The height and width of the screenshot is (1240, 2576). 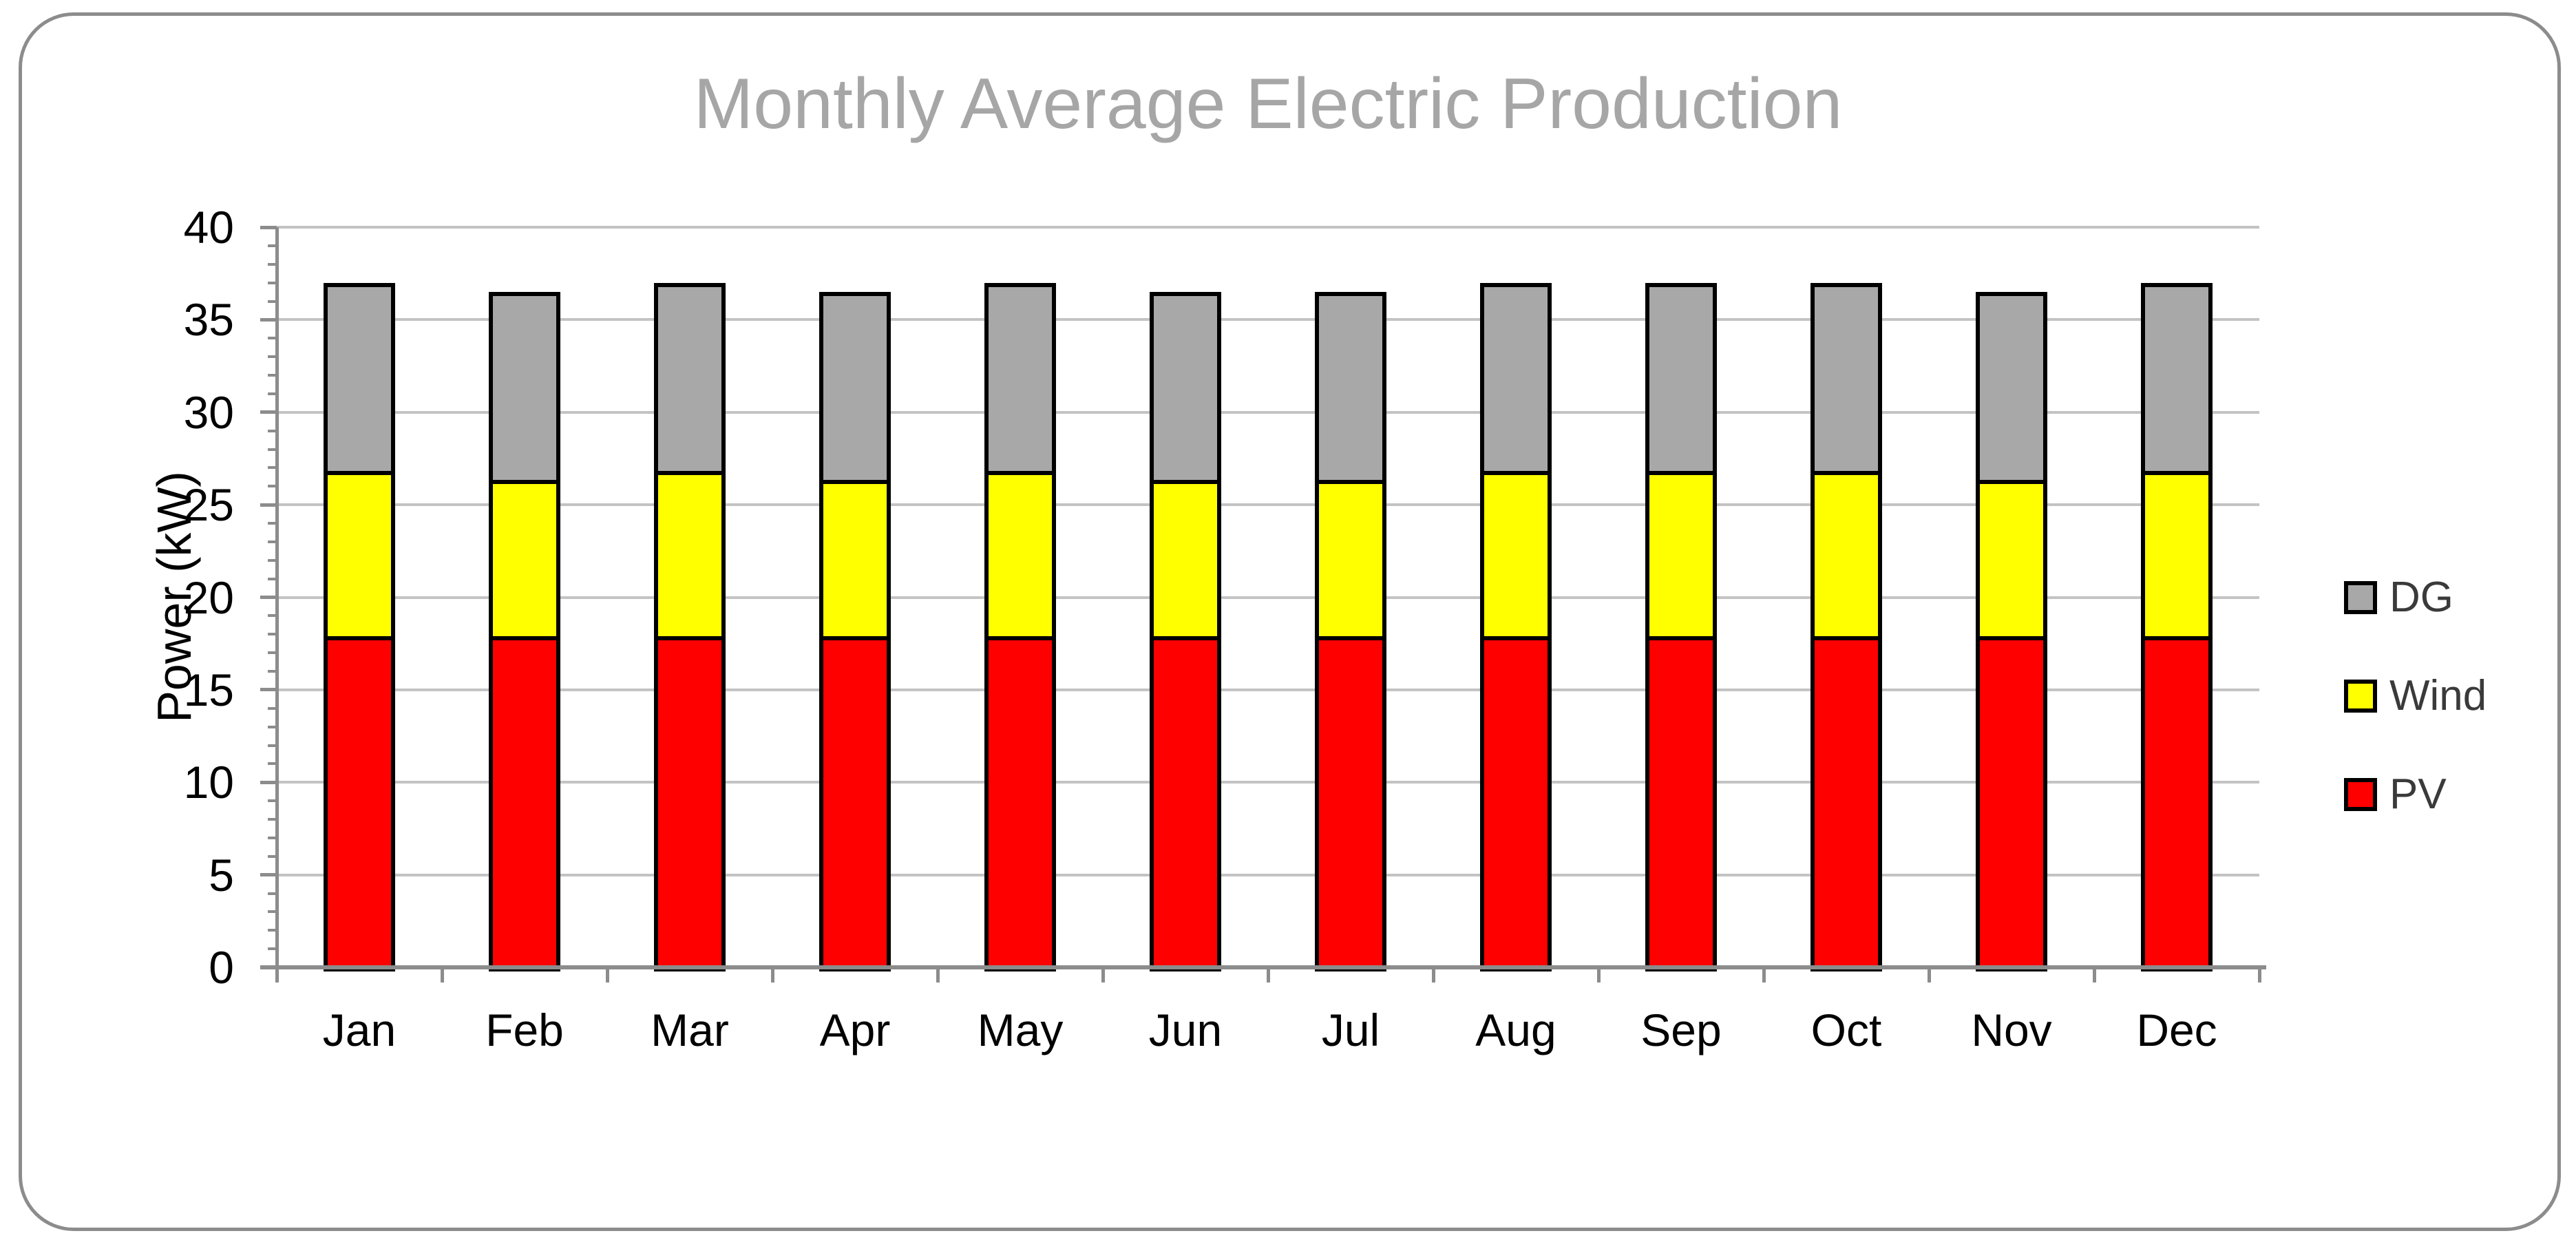 What do you see at coordinates (209, 320) in the screenshot?
I see `y-tick-label-35: 35` at bounding box center [209, 320].